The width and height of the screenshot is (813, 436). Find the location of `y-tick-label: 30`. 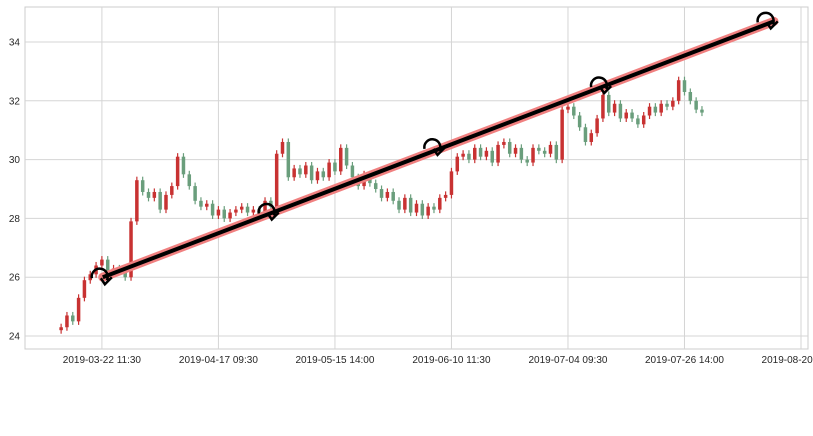

y-tick-label: 30 is located at coordinates (15, 160).